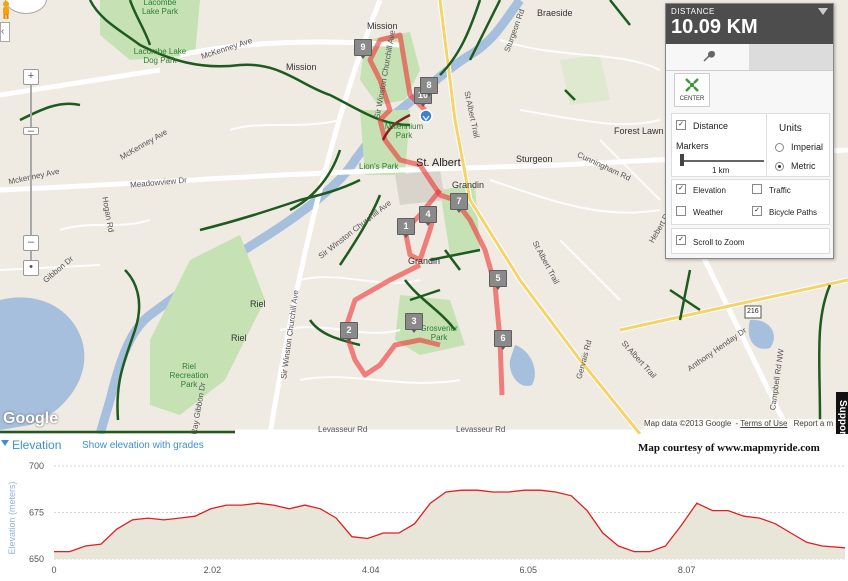 Image resolution: width=848 pixels, height=581 pixels. I want to click on weather-layer-label: Weather, so click(708, 212).